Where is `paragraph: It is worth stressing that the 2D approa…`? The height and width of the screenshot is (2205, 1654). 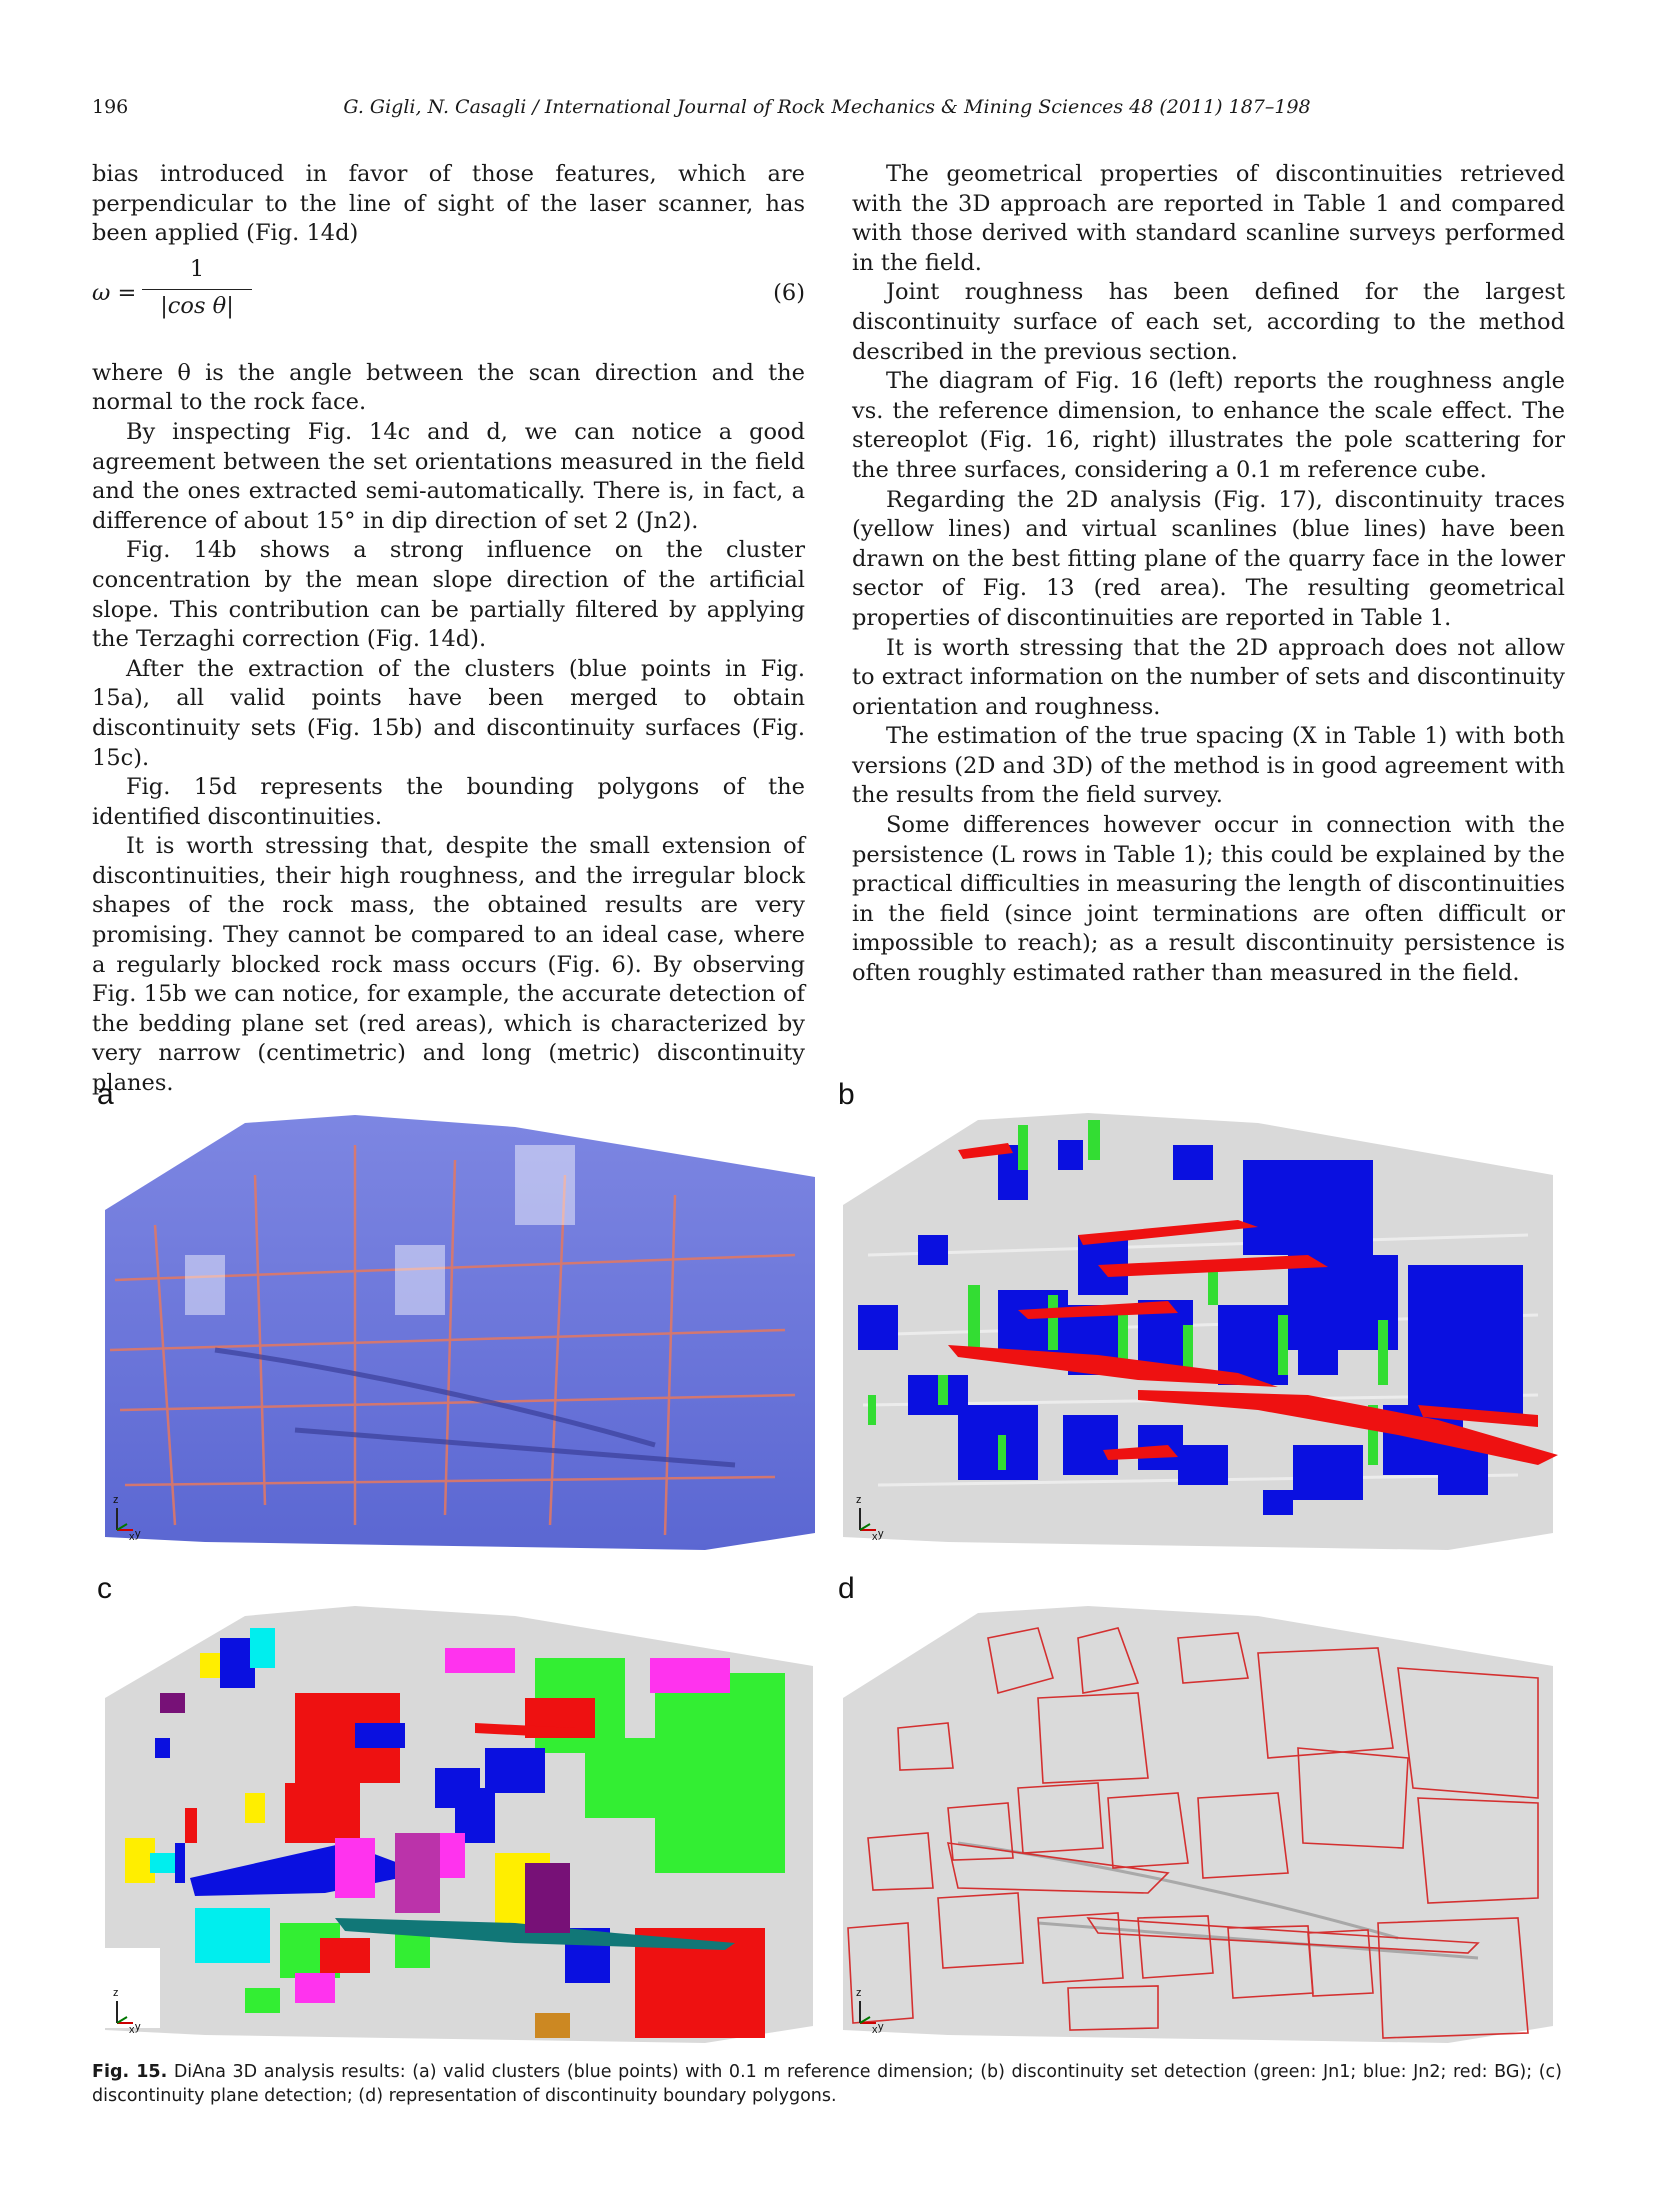 paragraph: It is worth stressing that the 2D approa… is located at coordinates (1208, 677).